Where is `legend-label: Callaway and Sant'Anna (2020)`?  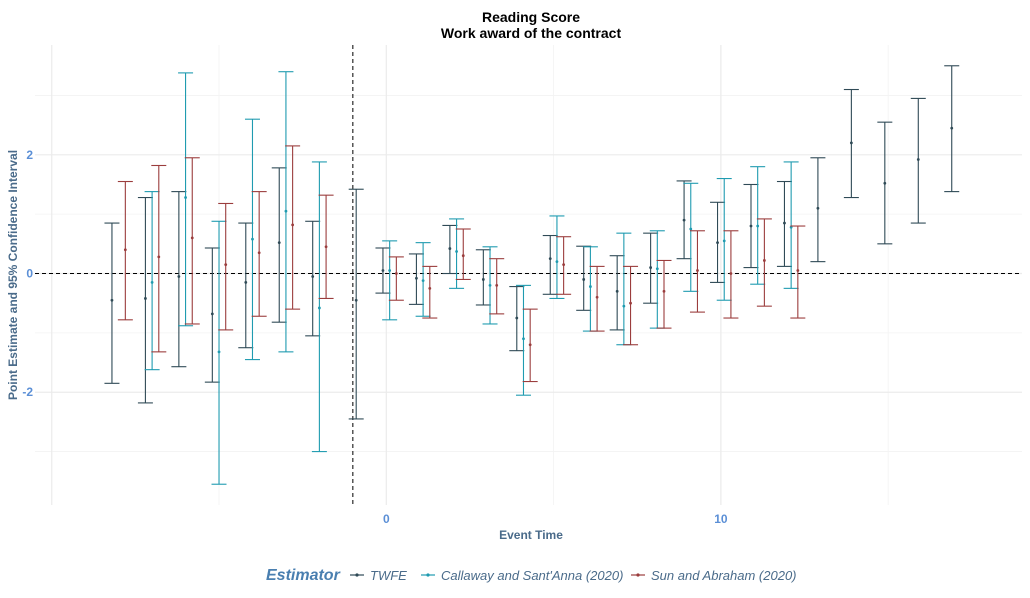 legend-label: Callaway and Sant'Anna (2020) is located at coordinates (532, 575).